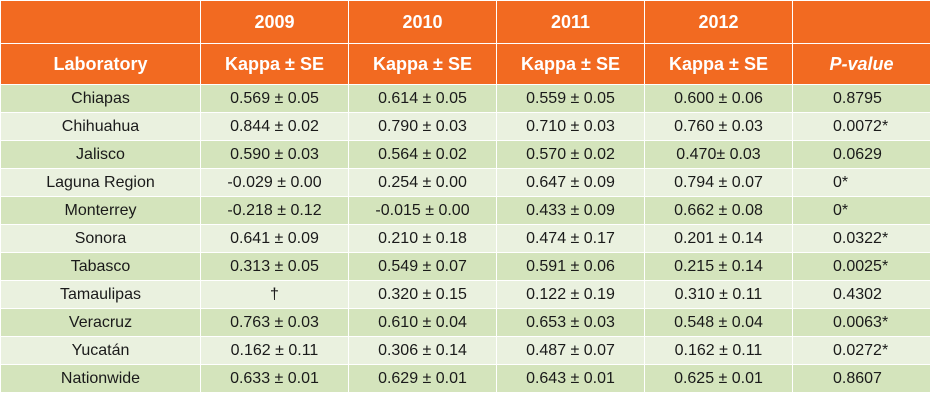 This screenshot has height=400, width=931. Describe the element at coordinates (274, 98) in the screenshot. I see `kappa-2009-cell: 0.569 ± 0.05` at that location.